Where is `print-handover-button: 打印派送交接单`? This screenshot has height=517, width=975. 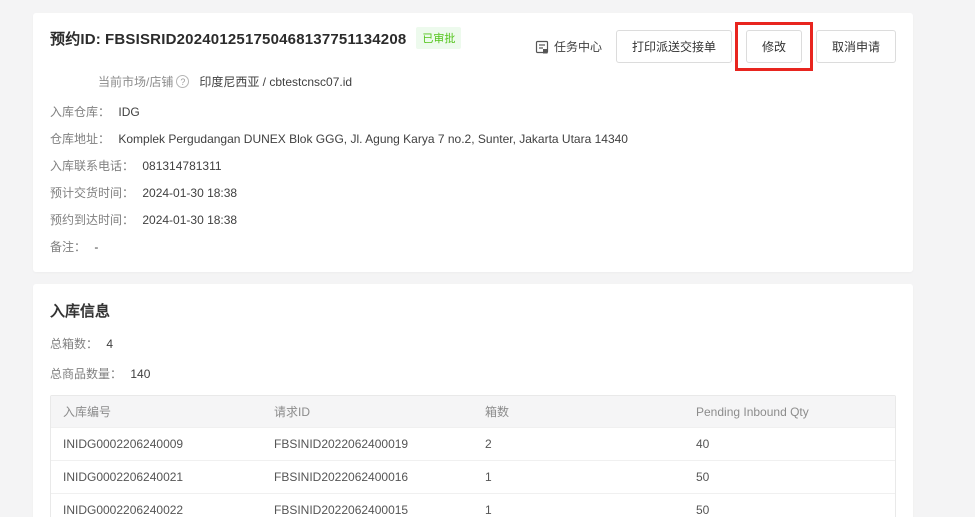 print-handover-button: 打印派送交接单 is located at coordinates (673, 46).